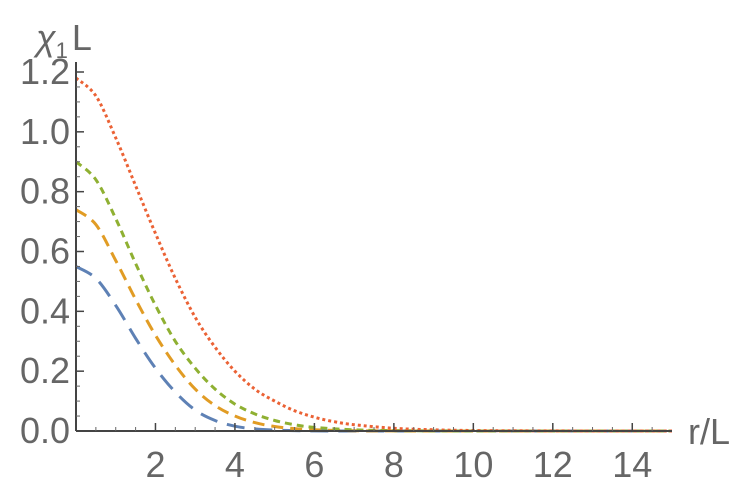 Image resolution: width=747 pixels, height=493 pixels. Describe the element at coordinates (45, 310) in the screenshot. I see `y-tick-label: 0.4` at that location.